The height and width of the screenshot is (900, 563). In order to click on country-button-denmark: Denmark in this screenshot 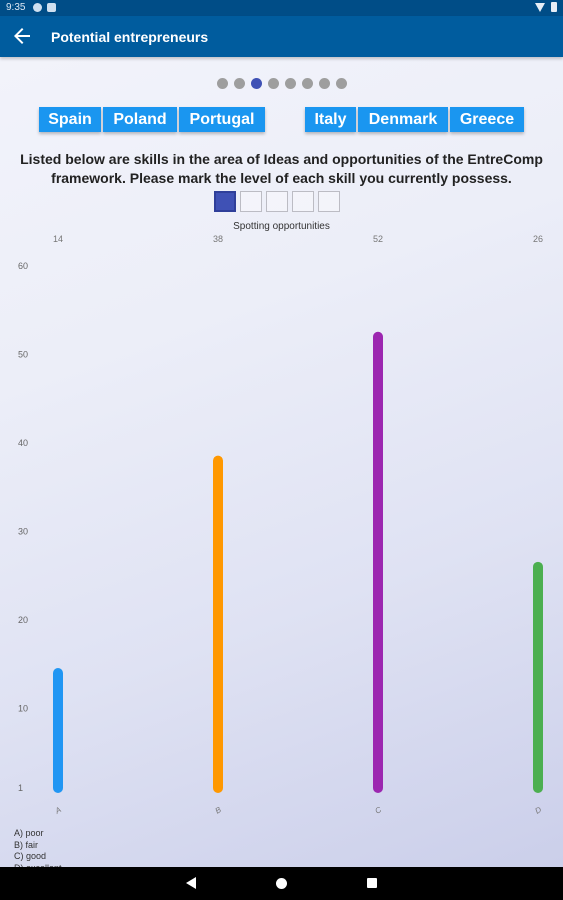, I will do `click(403, 119)`.